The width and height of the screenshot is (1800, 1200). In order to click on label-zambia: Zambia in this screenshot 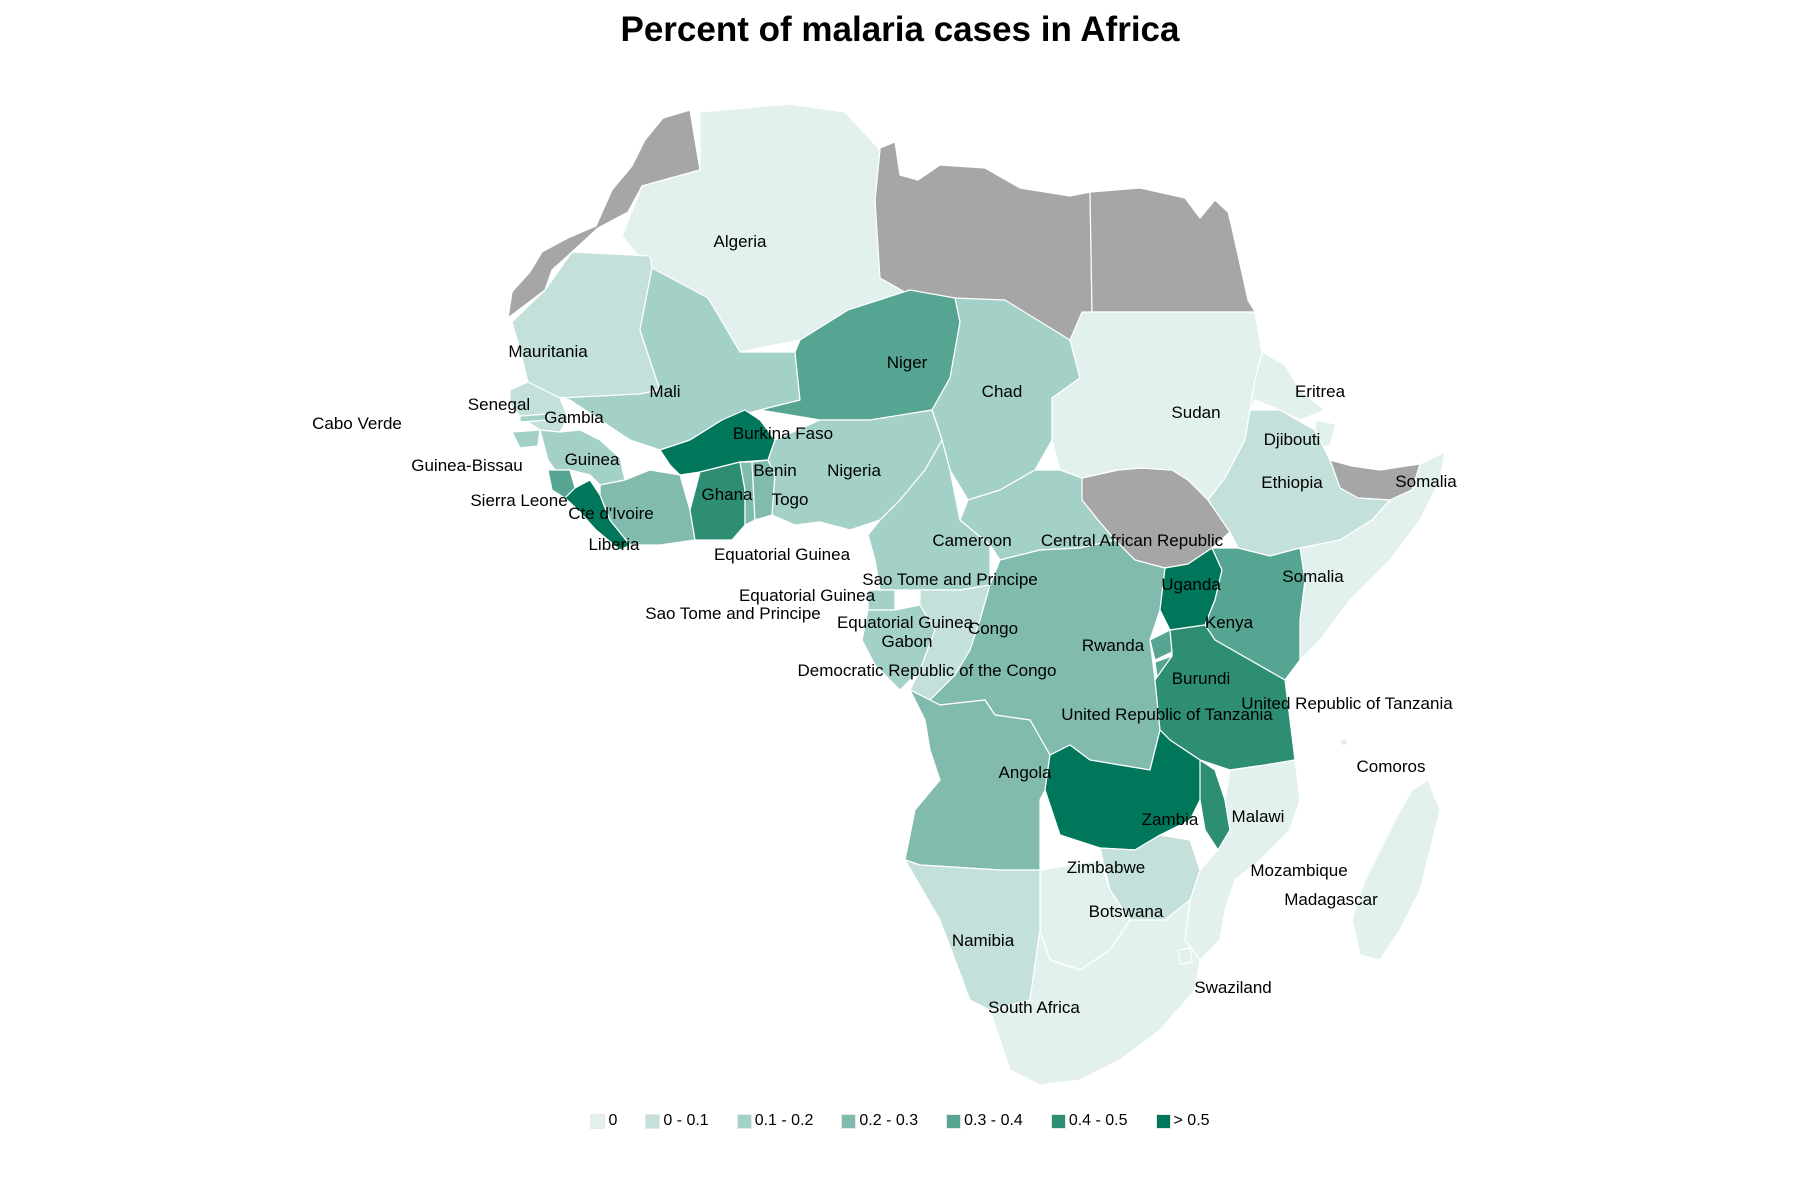, I will do `click(1170, 819)`.